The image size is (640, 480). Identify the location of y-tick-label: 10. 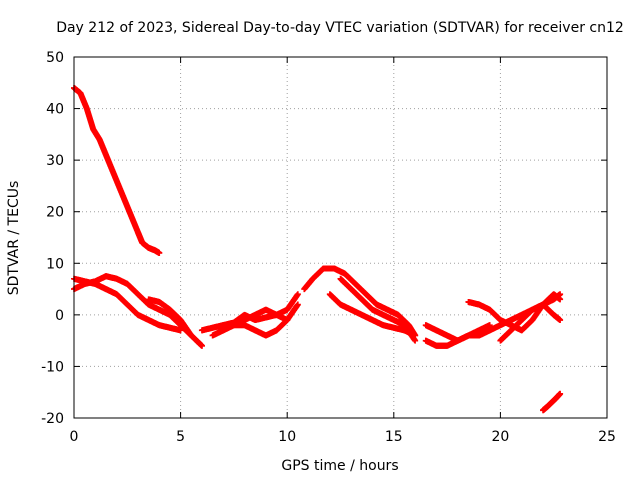
(55, 264).